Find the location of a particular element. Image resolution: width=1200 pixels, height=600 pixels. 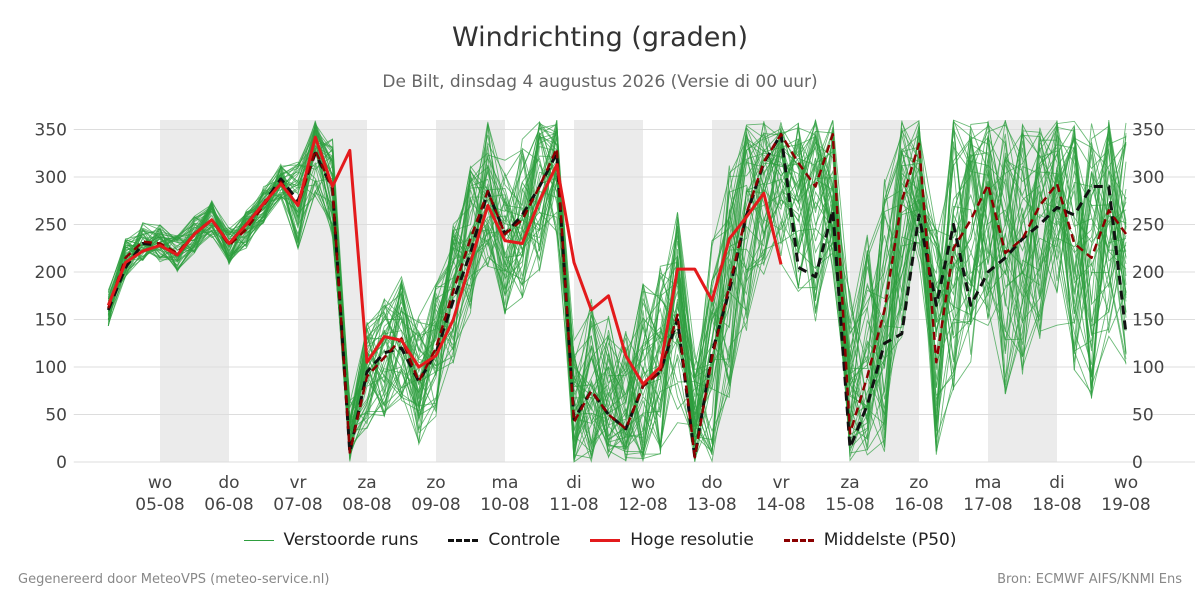

legend-item-ensemble: Verstoorde runs is located at coordinates (331, 540).